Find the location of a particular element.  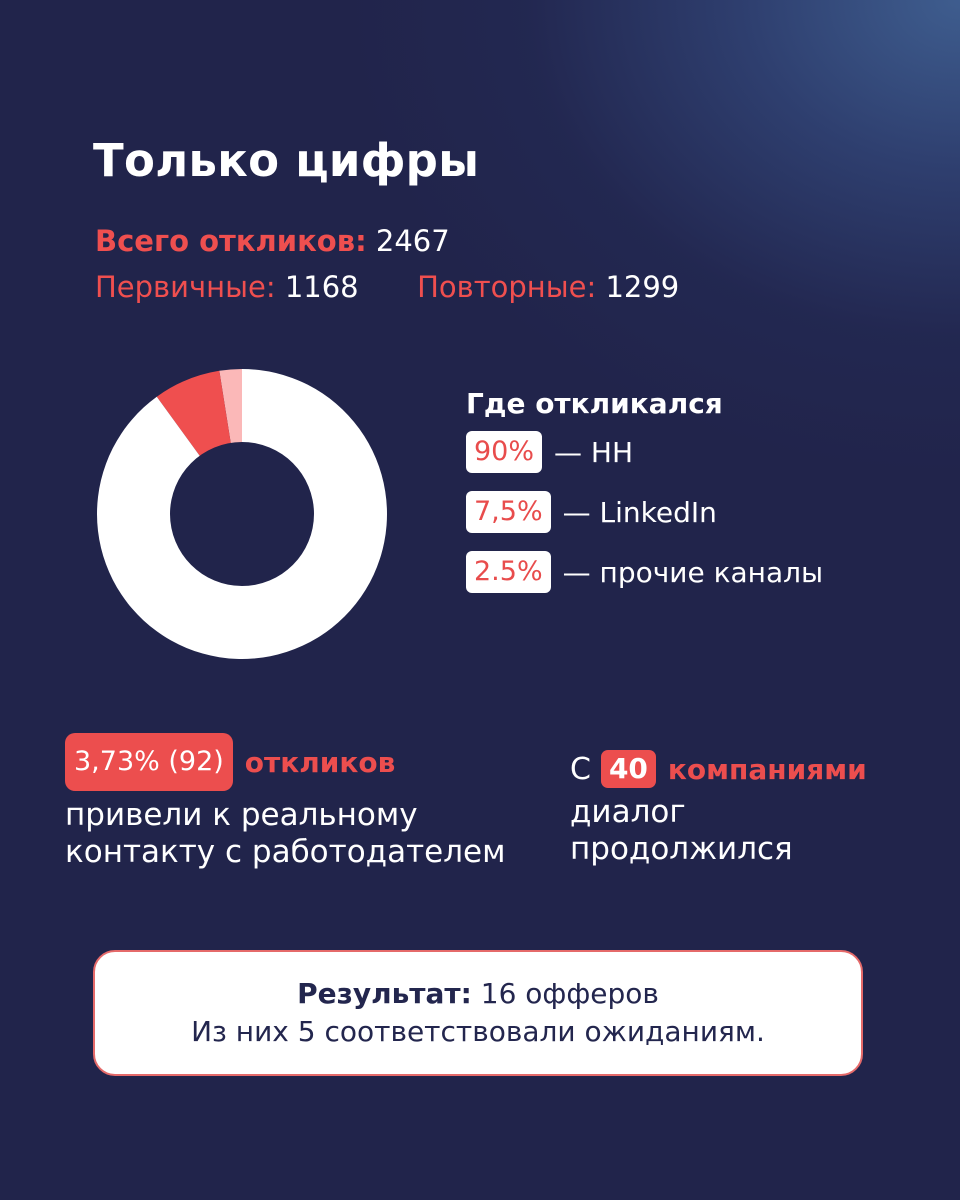

companies-prefix: С is located at coordinates (580, 769).